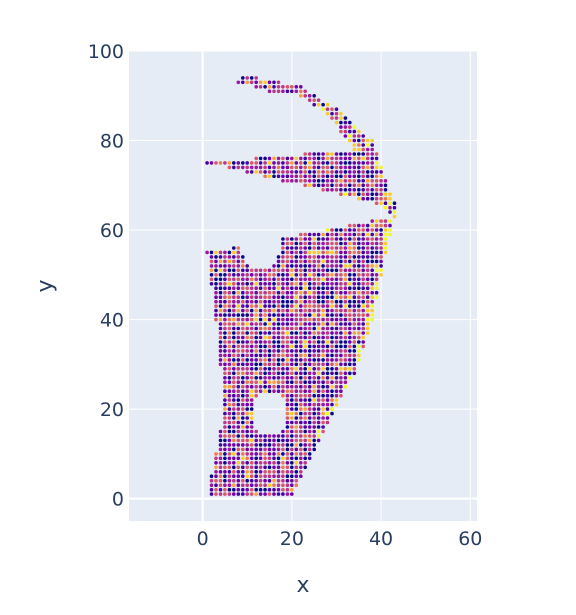  I want to click on y-tick-label: 40, so click(112, 321).